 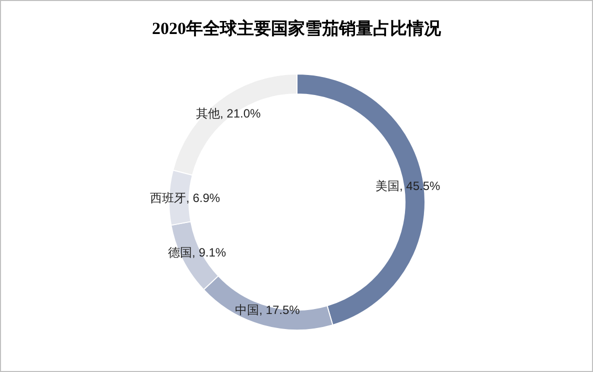 I want to click on slice-label: 其他, 21.0%, so click(x=229, y=113).